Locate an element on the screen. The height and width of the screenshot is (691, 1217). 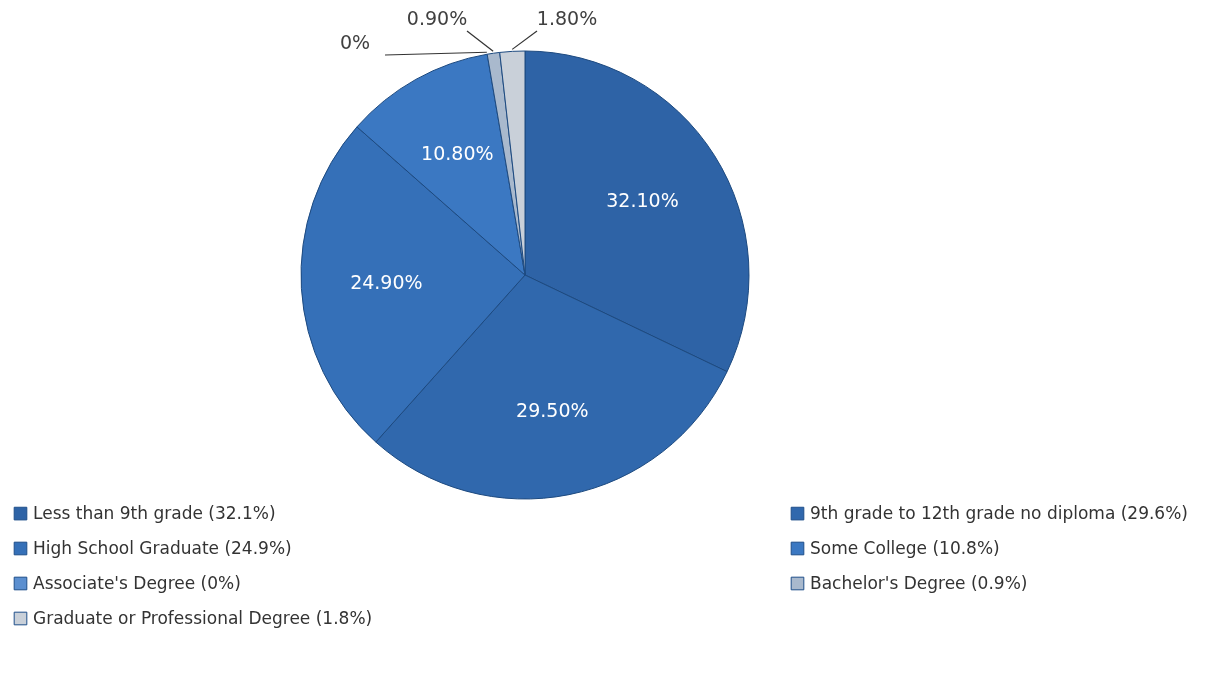
legend-label: Associate's Degree (0%) is located at coordinates (137, 582).